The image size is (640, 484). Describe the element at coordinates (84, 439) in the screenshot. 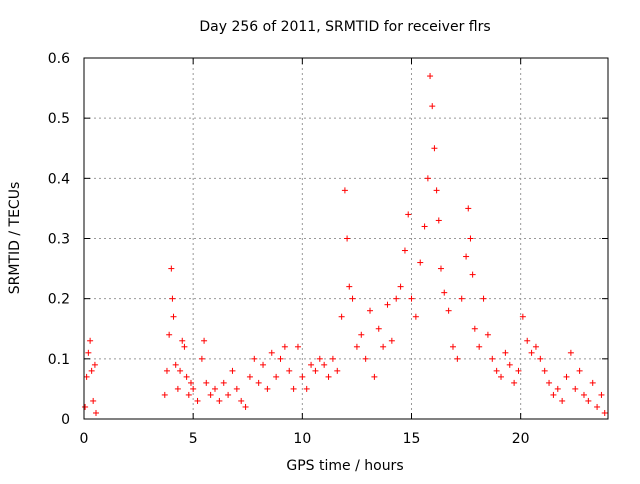

I see `x-tick-label: 0` at that location.